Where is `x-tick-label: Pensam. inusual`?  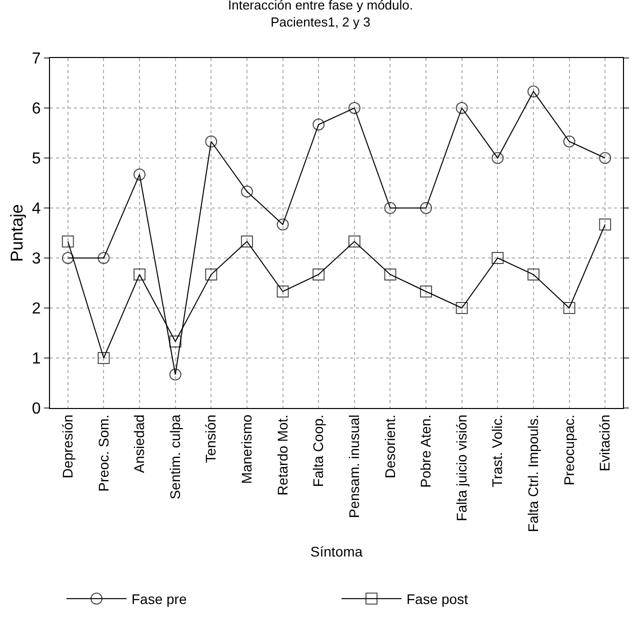
x-tick-label: Pensam. inusual is located at coordinates (354, 466).